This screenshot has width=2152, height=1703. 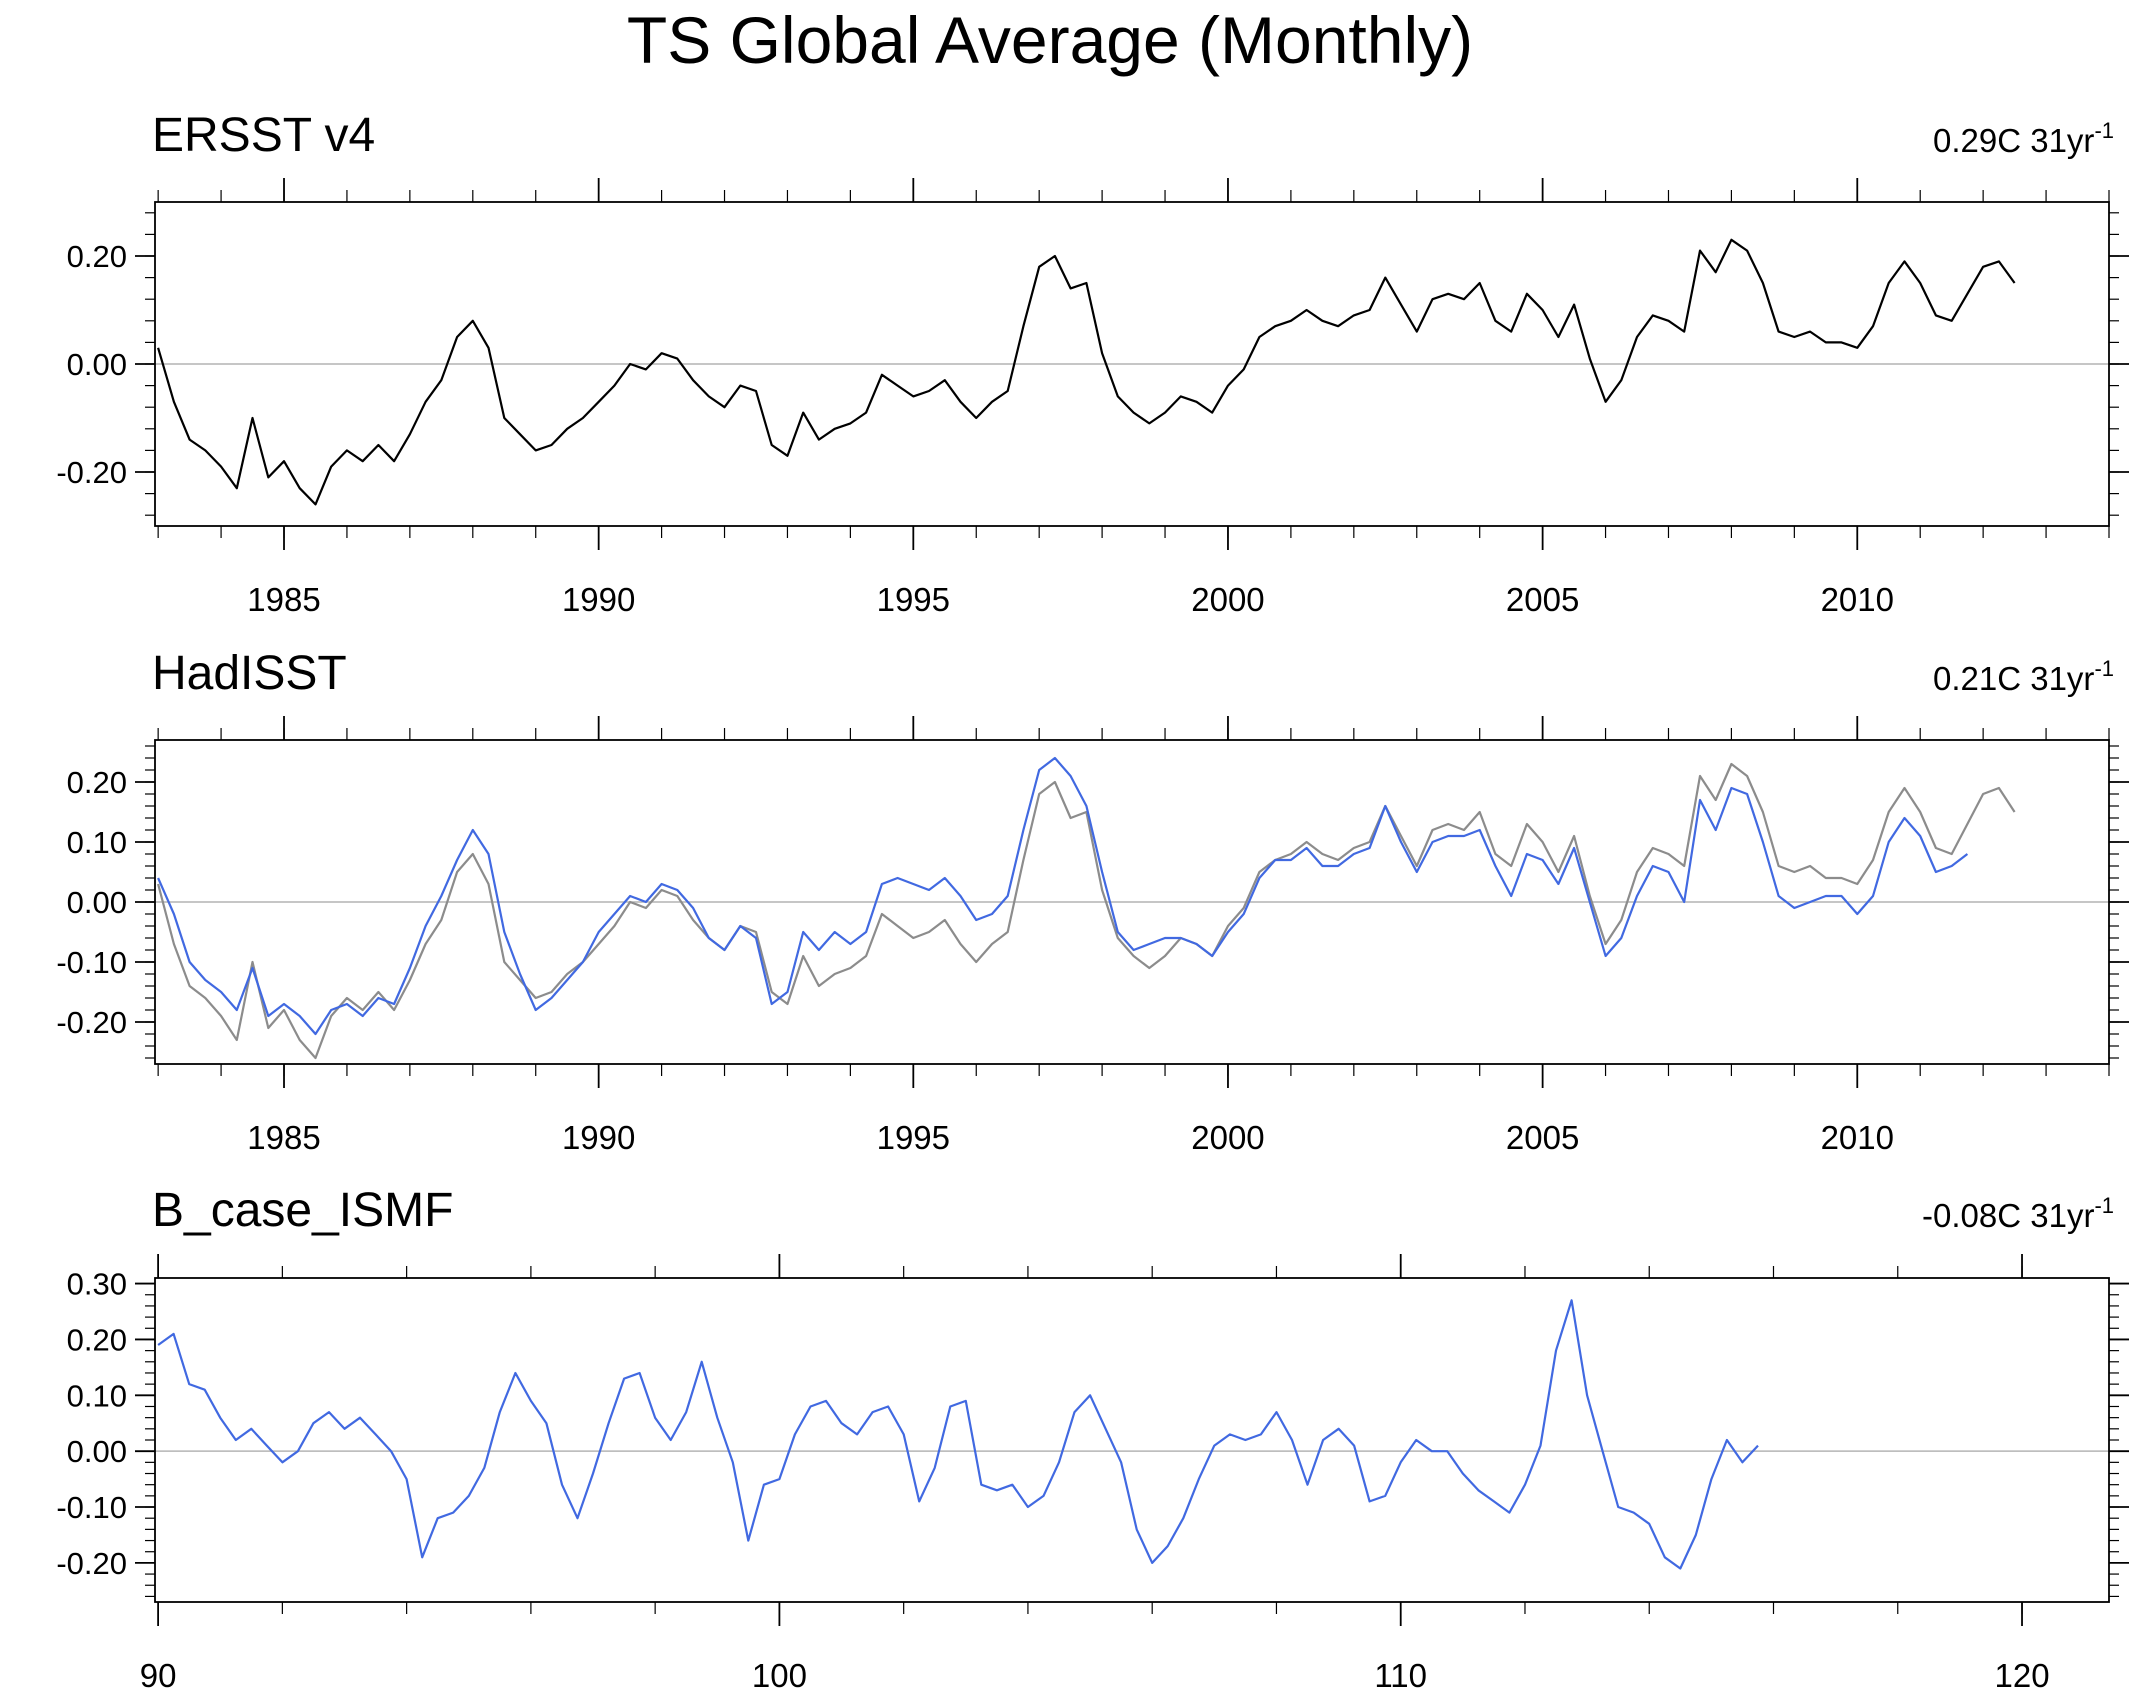 I want to click on panel-3-y-tick-label: 0.10, so click(x=97, y=1395).